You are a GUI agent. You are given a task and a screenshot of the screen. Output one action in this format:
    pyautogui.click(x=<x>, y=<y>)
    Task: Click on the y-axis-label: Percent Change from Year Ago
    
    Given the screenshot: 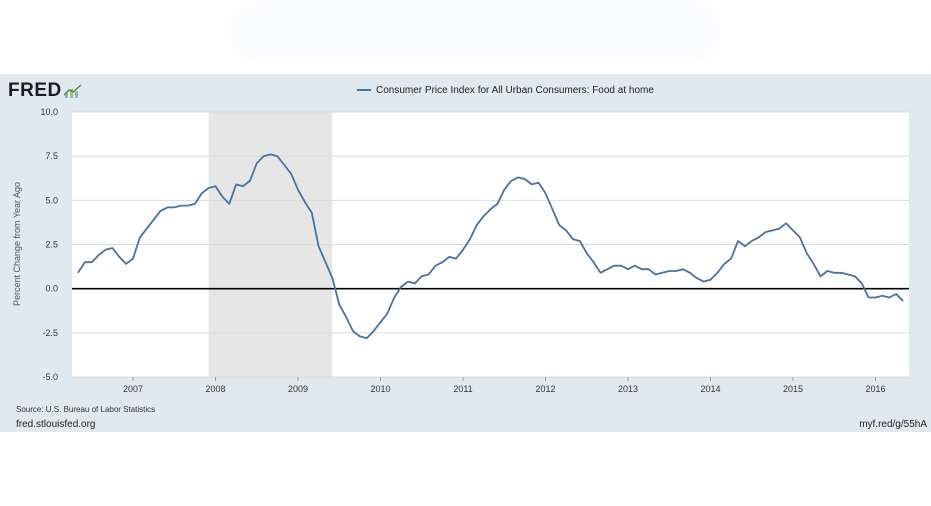 What is the action you would take?
    pyautogui.click(x=17, y=244)
    